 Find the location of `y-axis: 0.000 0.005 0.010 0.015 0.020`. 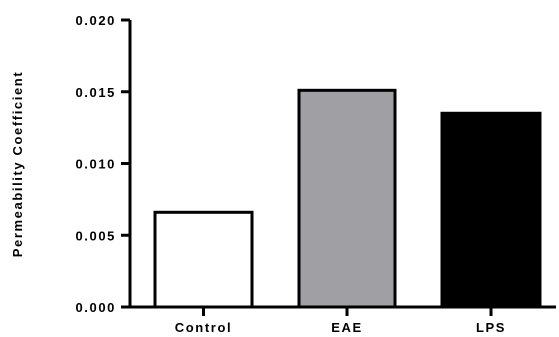

y-axis: 0.000 0.005 0.010 0.015 0.020 is located at coordinates (103, 164).